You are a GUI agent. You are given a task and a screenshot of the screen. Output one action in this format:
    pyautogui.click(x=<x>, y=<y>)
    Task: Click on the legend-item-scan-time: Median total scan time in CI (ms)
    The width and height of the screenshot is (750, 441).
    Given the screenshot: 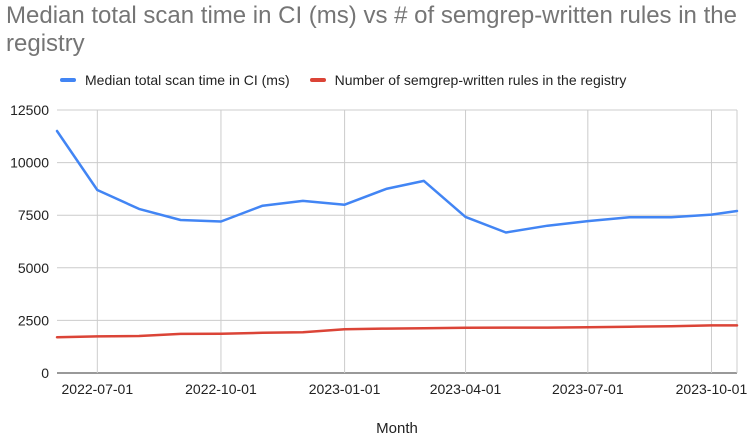 What is the action you would take?
    pyautogui.click(x=175, y=80)
    